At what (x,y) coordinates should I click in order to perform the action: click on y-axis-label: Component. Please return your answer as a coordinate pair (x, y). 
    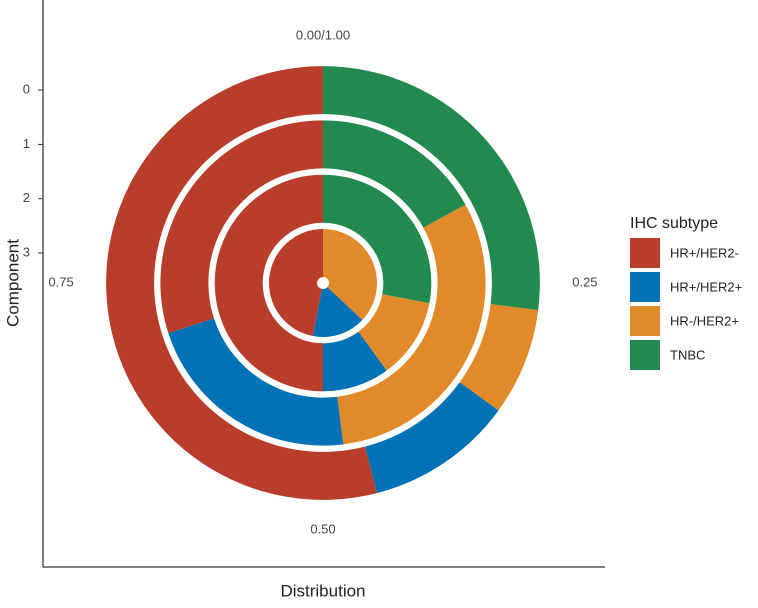
    Looking at the image, I should click on (12, 283).